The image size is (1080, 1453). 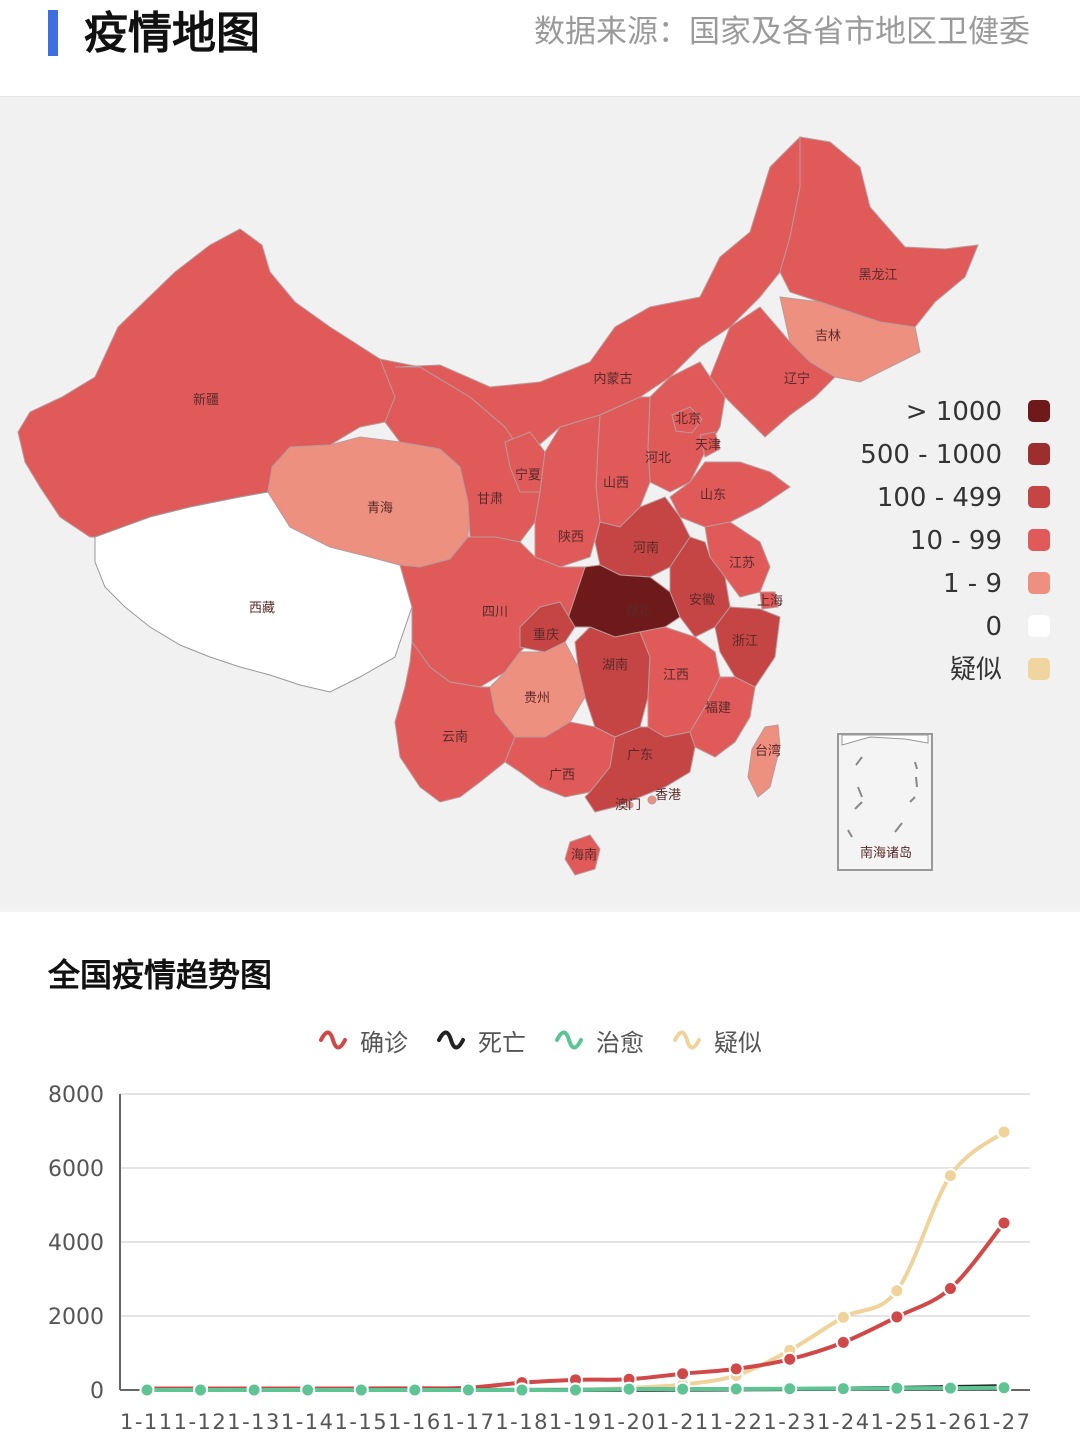 What do you see at coordinates (97, 1391) in the screenshot?
I see `y-tick-label: 0` at bounding box center [97, 1391].